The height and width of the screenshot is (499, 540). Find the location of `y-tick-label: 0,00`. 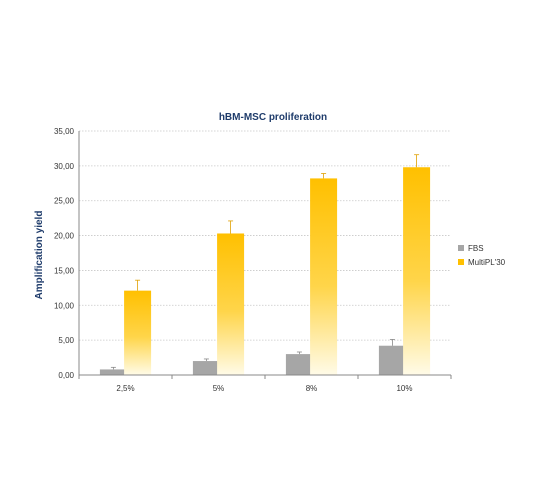

y-tick-label: 0,00 is located at coordinates (66, 375).